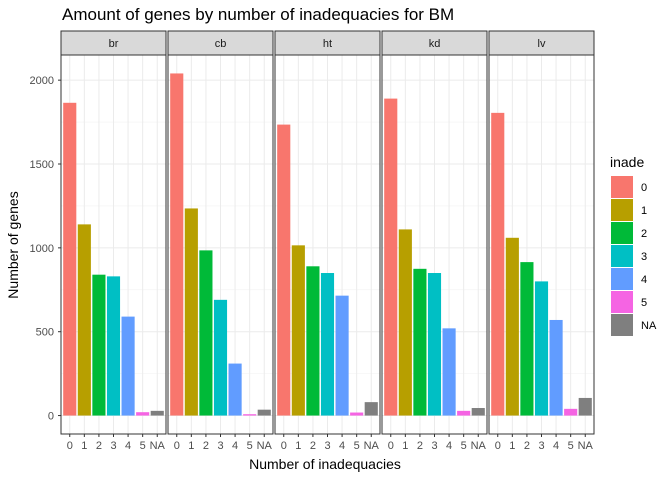 Image resolution: width=672 pixels, height=480 pixels. I want to click on facet-strip-label: cb, so click(221, 44).